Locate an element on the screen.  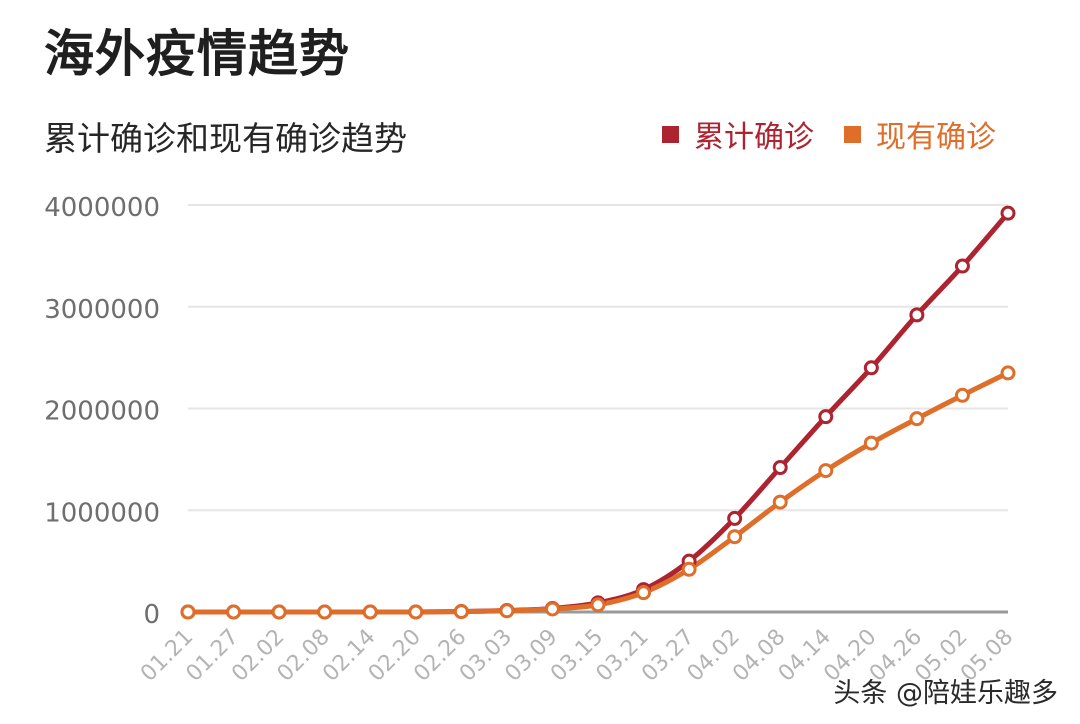
y-tick-label: 2000000 is located at coordinates (102, 412).